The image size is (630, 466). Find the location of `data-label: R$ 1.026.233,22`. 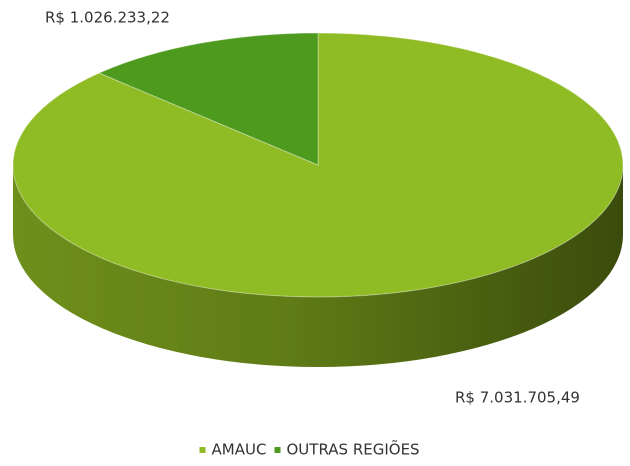

data-label: R$ 1.026.233,22 is located at coordinates (107, 18).